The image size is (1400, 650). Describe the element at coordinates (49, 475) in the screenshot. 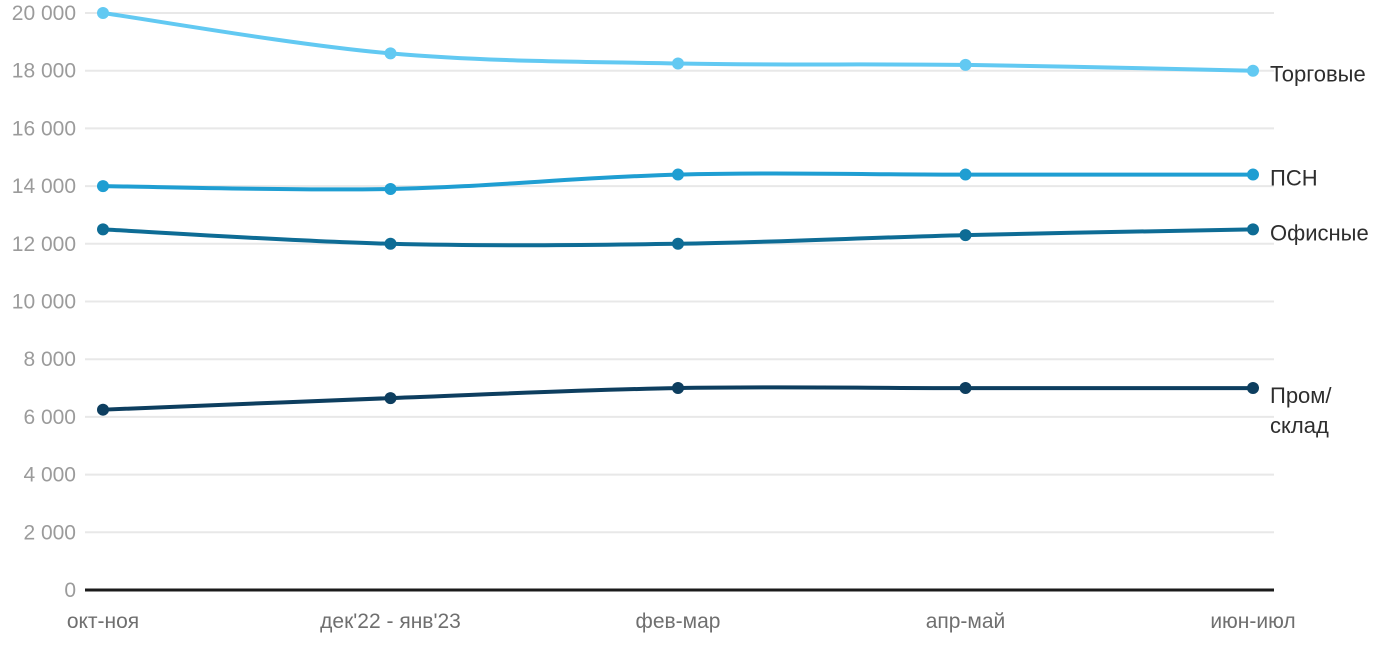

I see `y-axis-tick-label: 4 000` at that location.